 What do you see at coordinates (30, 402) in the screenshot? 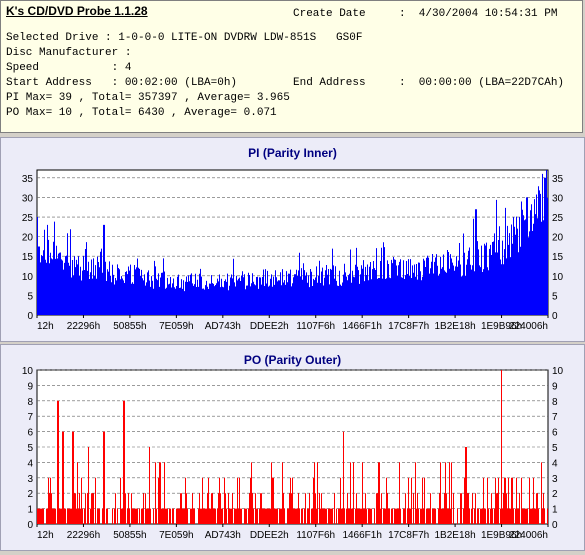
I see `y-tick-label-left: 8` at bounding box center [30, 402].